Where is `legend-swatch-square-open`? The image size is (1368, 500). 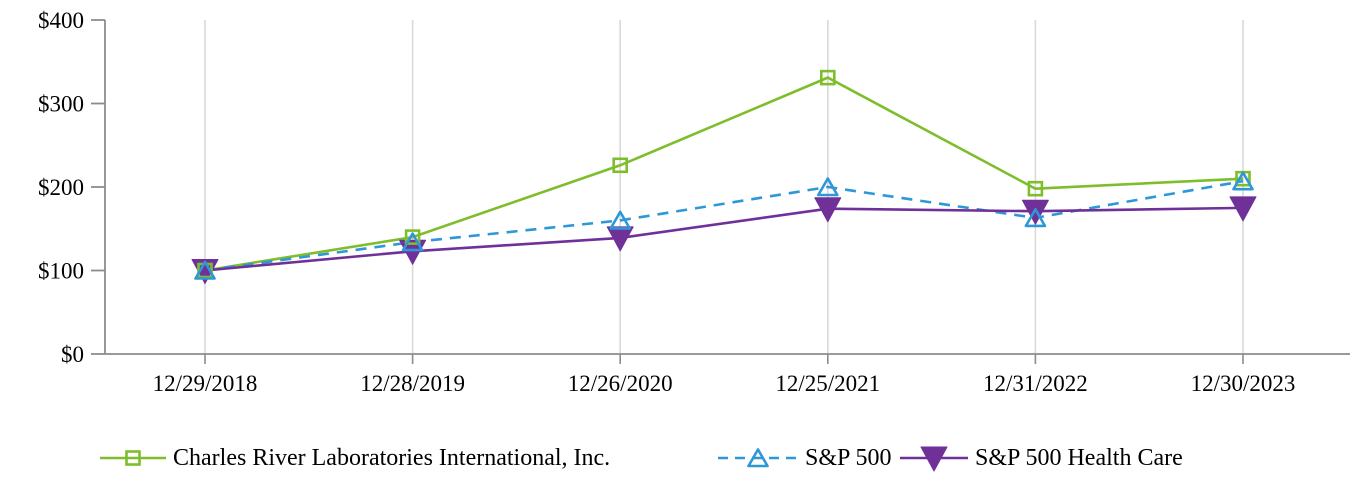 legend-swatch-square-open is located at coordinates (133, 458).